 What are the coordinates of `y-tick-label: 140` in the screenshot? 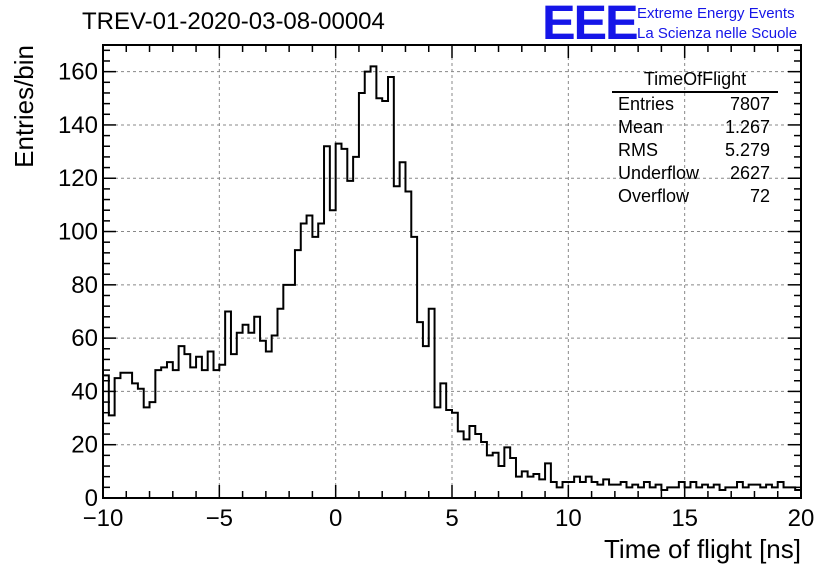 It's located at (78, 125).